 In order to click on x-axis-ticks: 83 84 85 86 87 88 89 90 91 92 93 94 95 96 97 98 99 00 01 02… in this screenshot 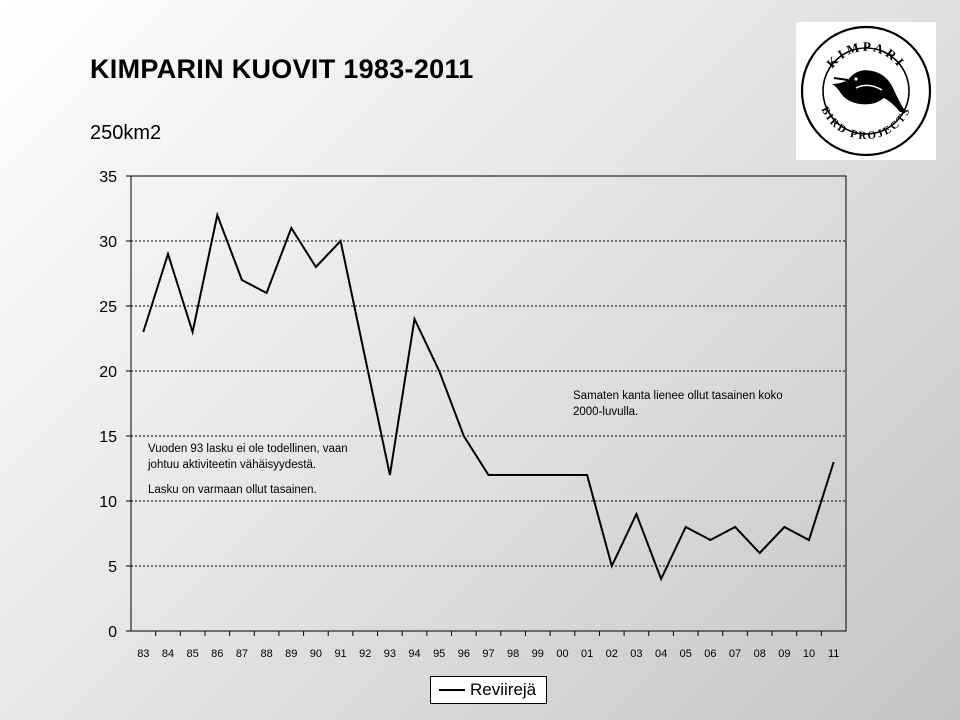, I will do `click(488, 645)`.